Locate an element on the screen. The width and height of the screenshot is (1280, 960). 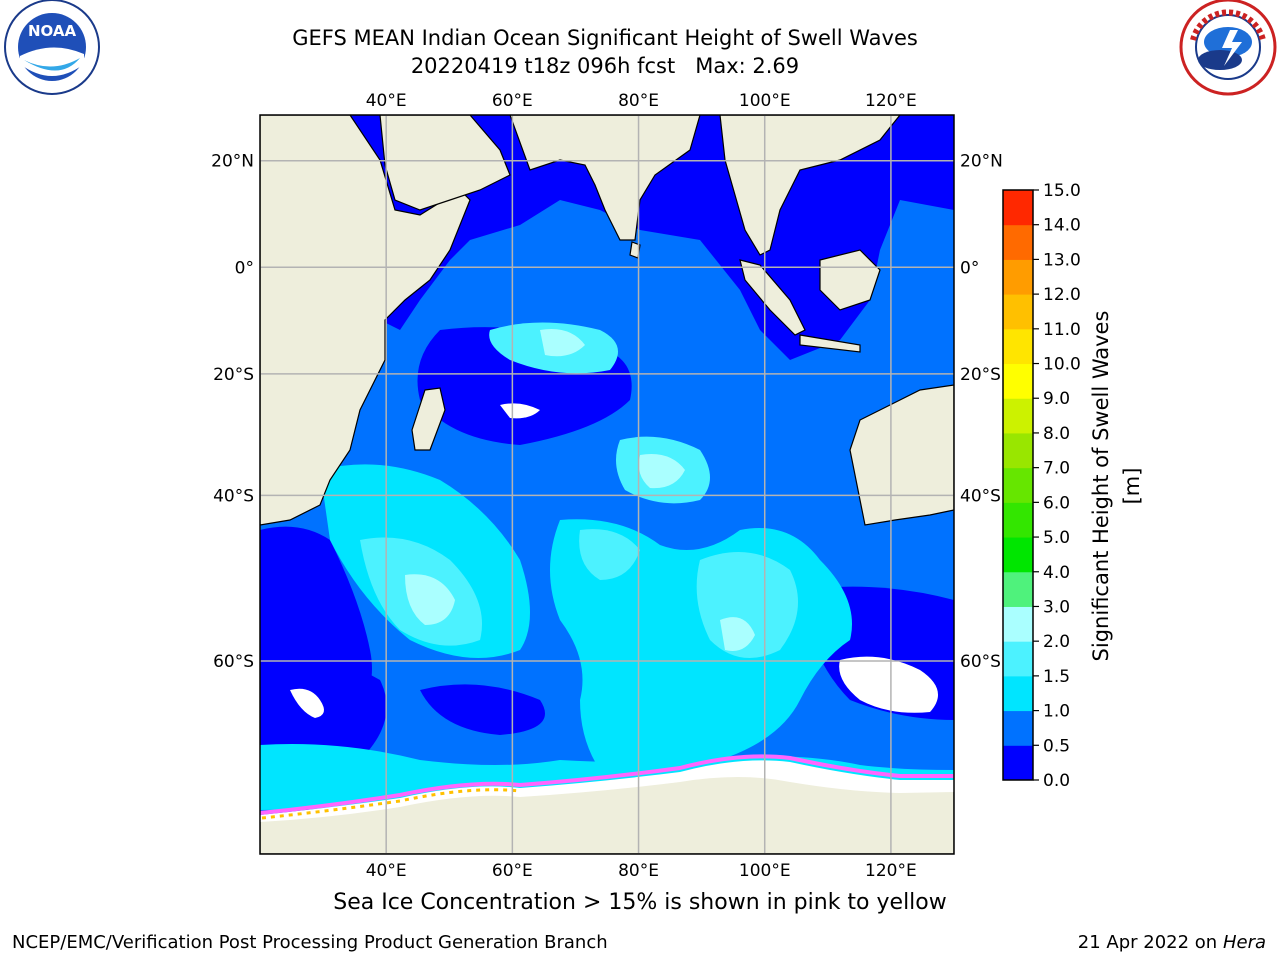
lat-tick-label-right: 60°S is located at coordinates (980, 662).